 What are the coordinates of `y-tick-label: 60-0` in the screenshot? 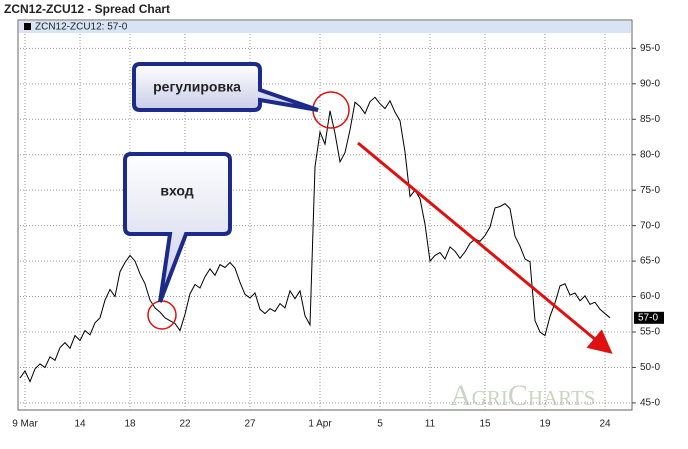 It's located at (650, 296).